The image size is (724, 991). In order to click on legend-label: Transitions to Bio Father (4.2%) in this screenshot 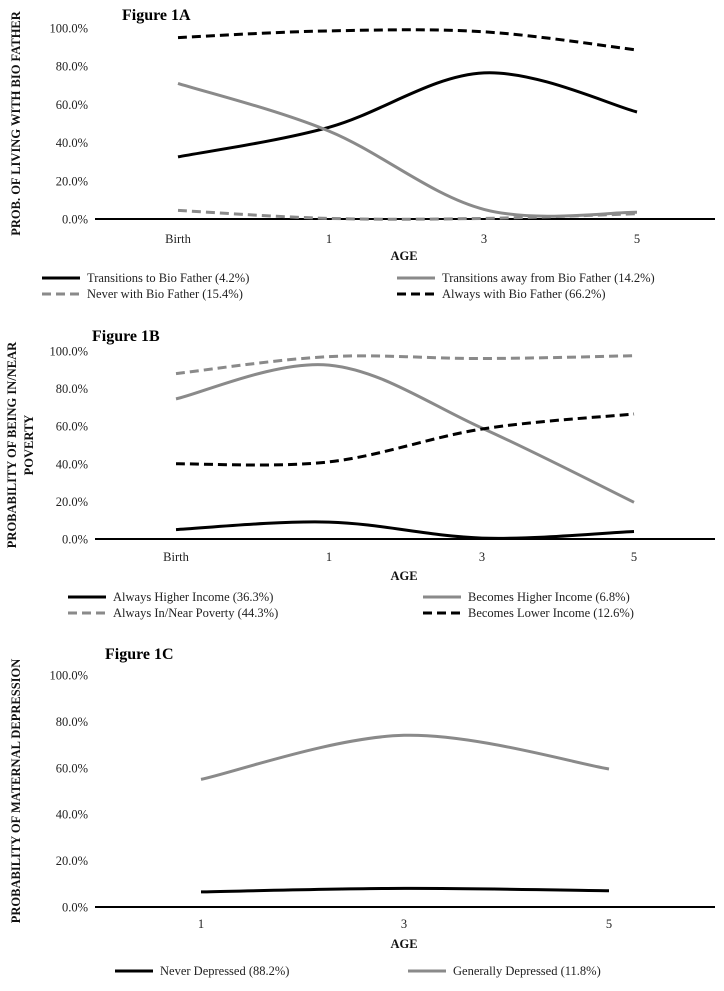, I will do `click(168, 278)`.